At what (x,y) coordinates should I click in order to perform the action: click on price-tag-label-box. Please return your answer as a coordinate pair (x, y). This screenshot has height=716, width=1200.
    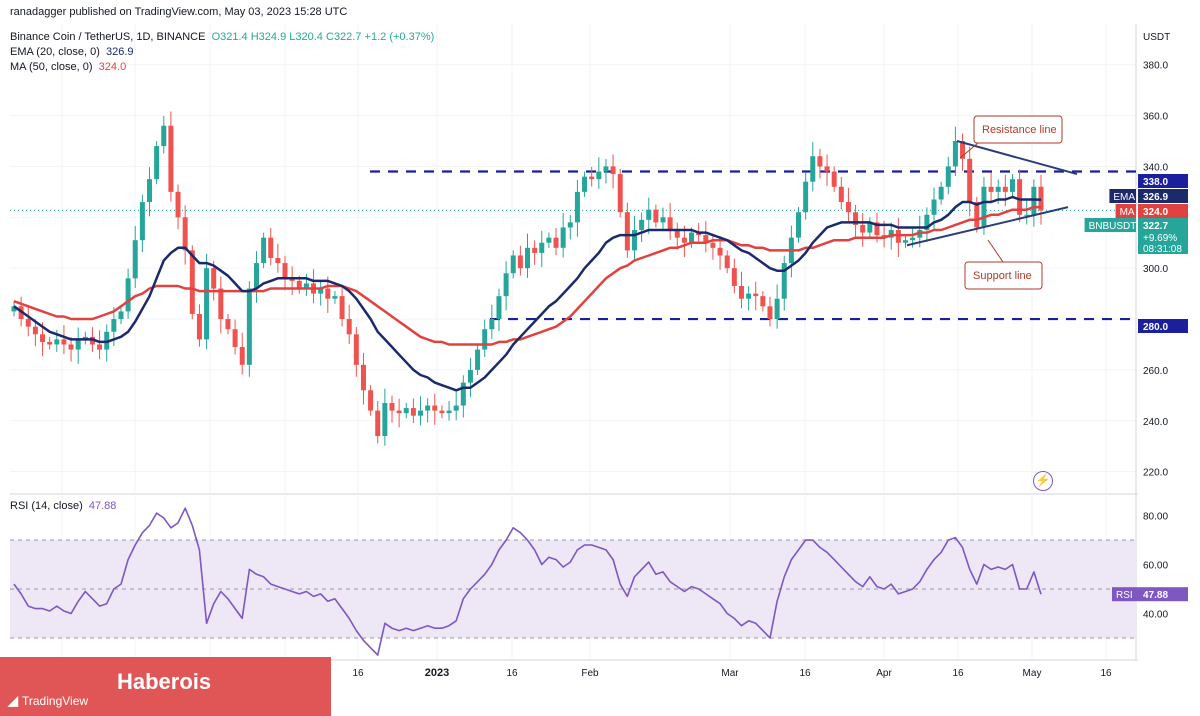
    Looking at the image, I should click on (1125, 211).